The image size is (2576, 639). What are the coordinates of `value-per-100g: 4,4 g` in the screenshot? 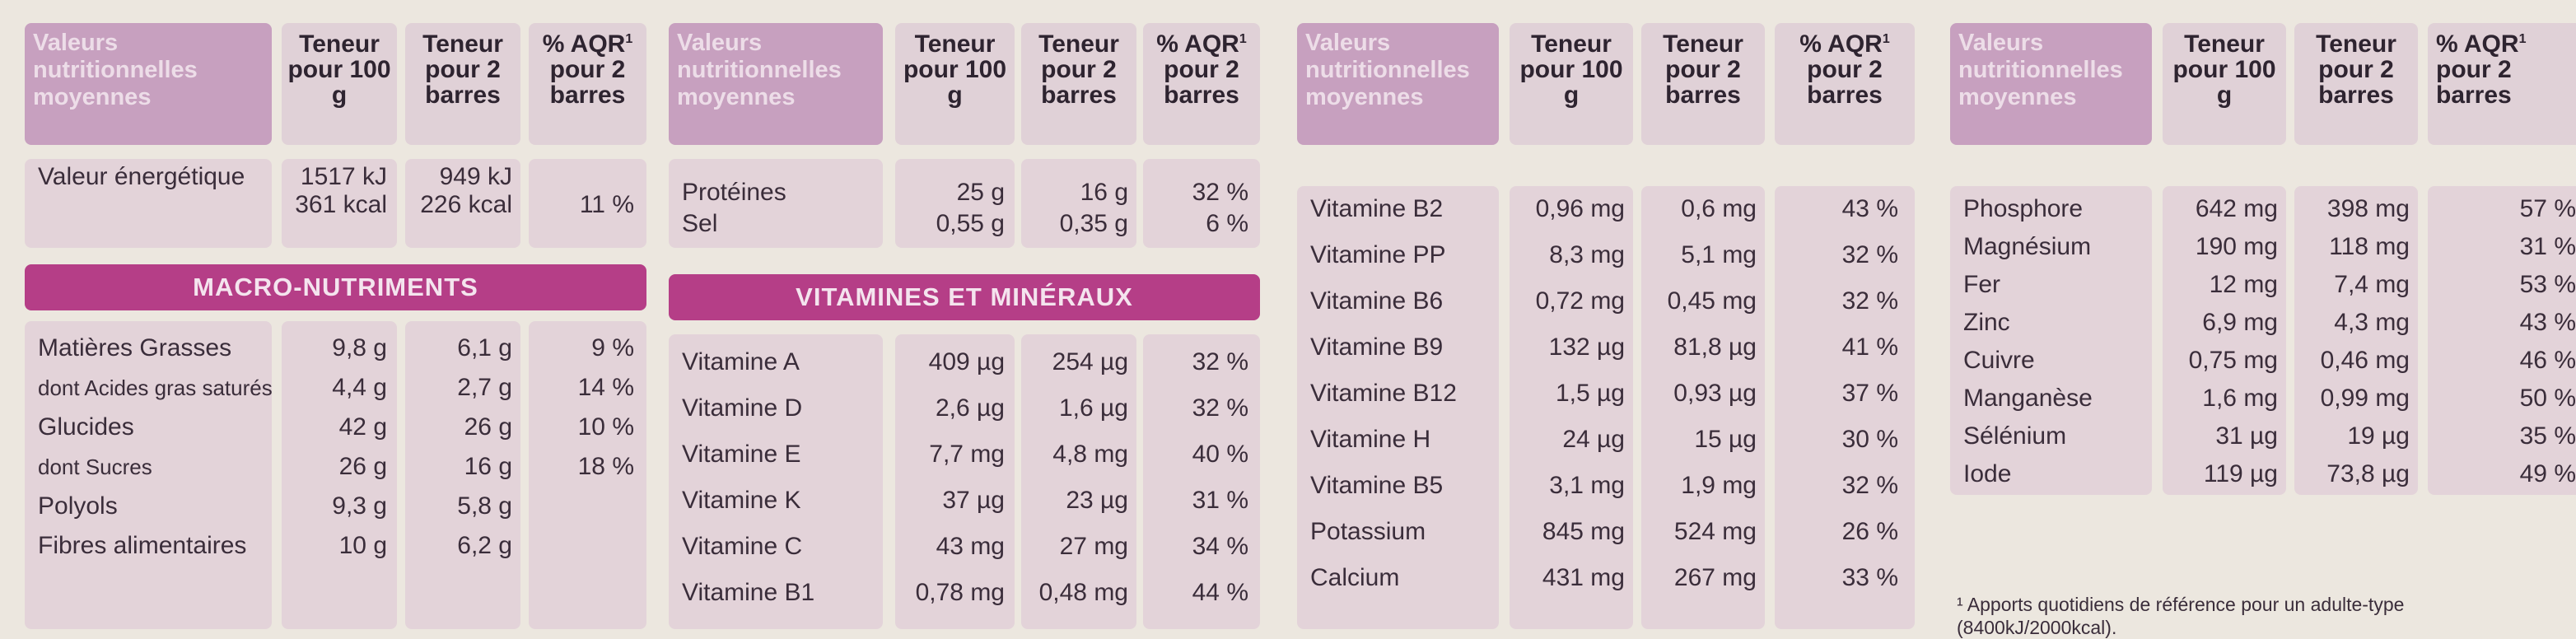 It's located at (359, 387).